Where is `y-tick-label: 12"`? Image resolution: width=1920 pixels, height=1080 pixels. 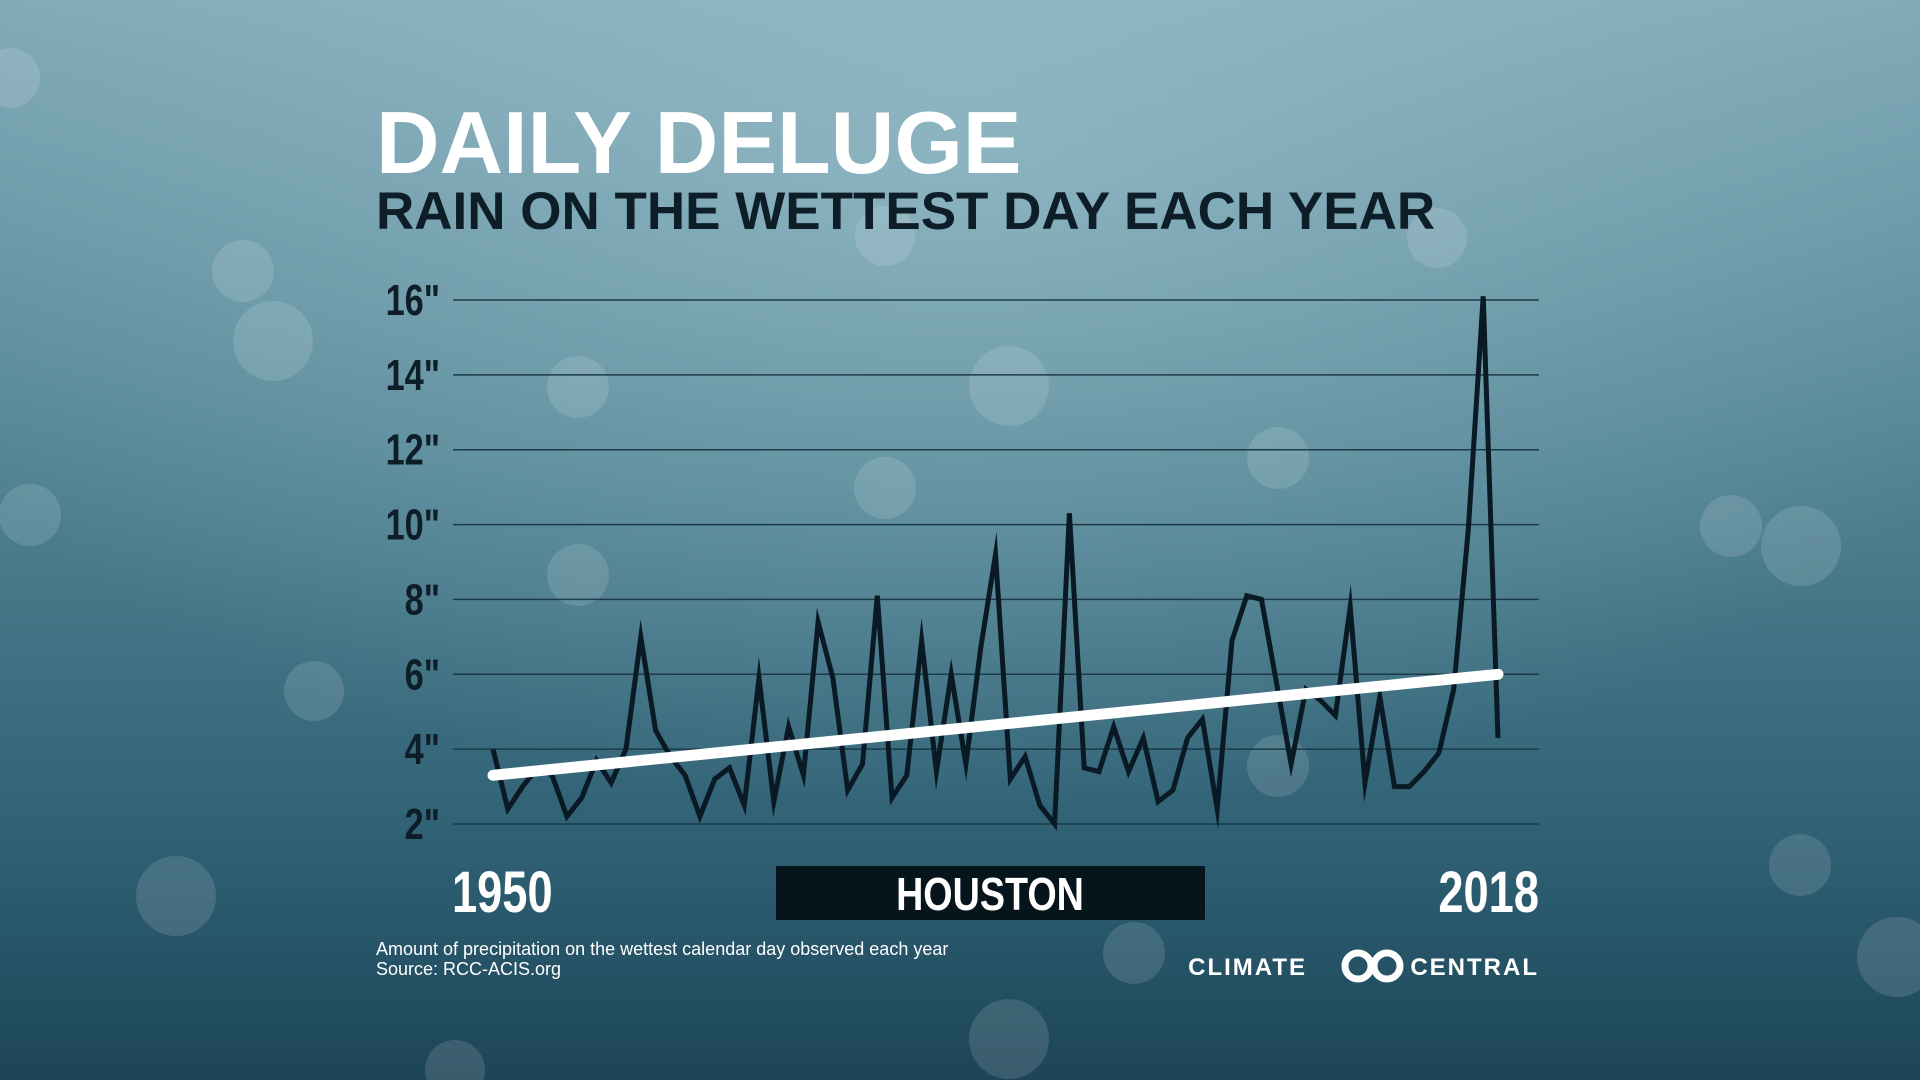
y-tick-label: 12" is located at coordinates (413, 450).